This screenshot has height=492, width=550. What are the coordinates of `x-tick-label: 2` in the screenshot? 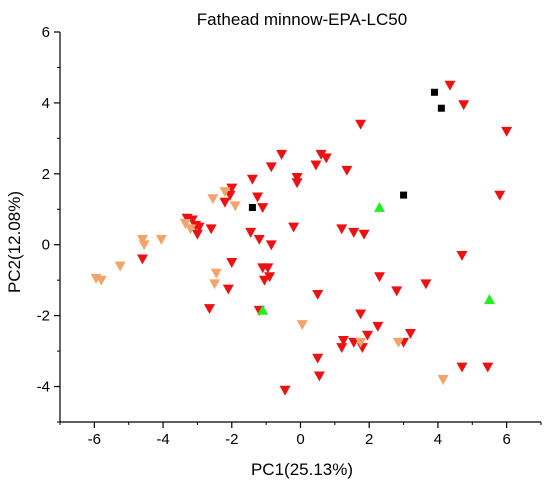 It's located at (369, 439).